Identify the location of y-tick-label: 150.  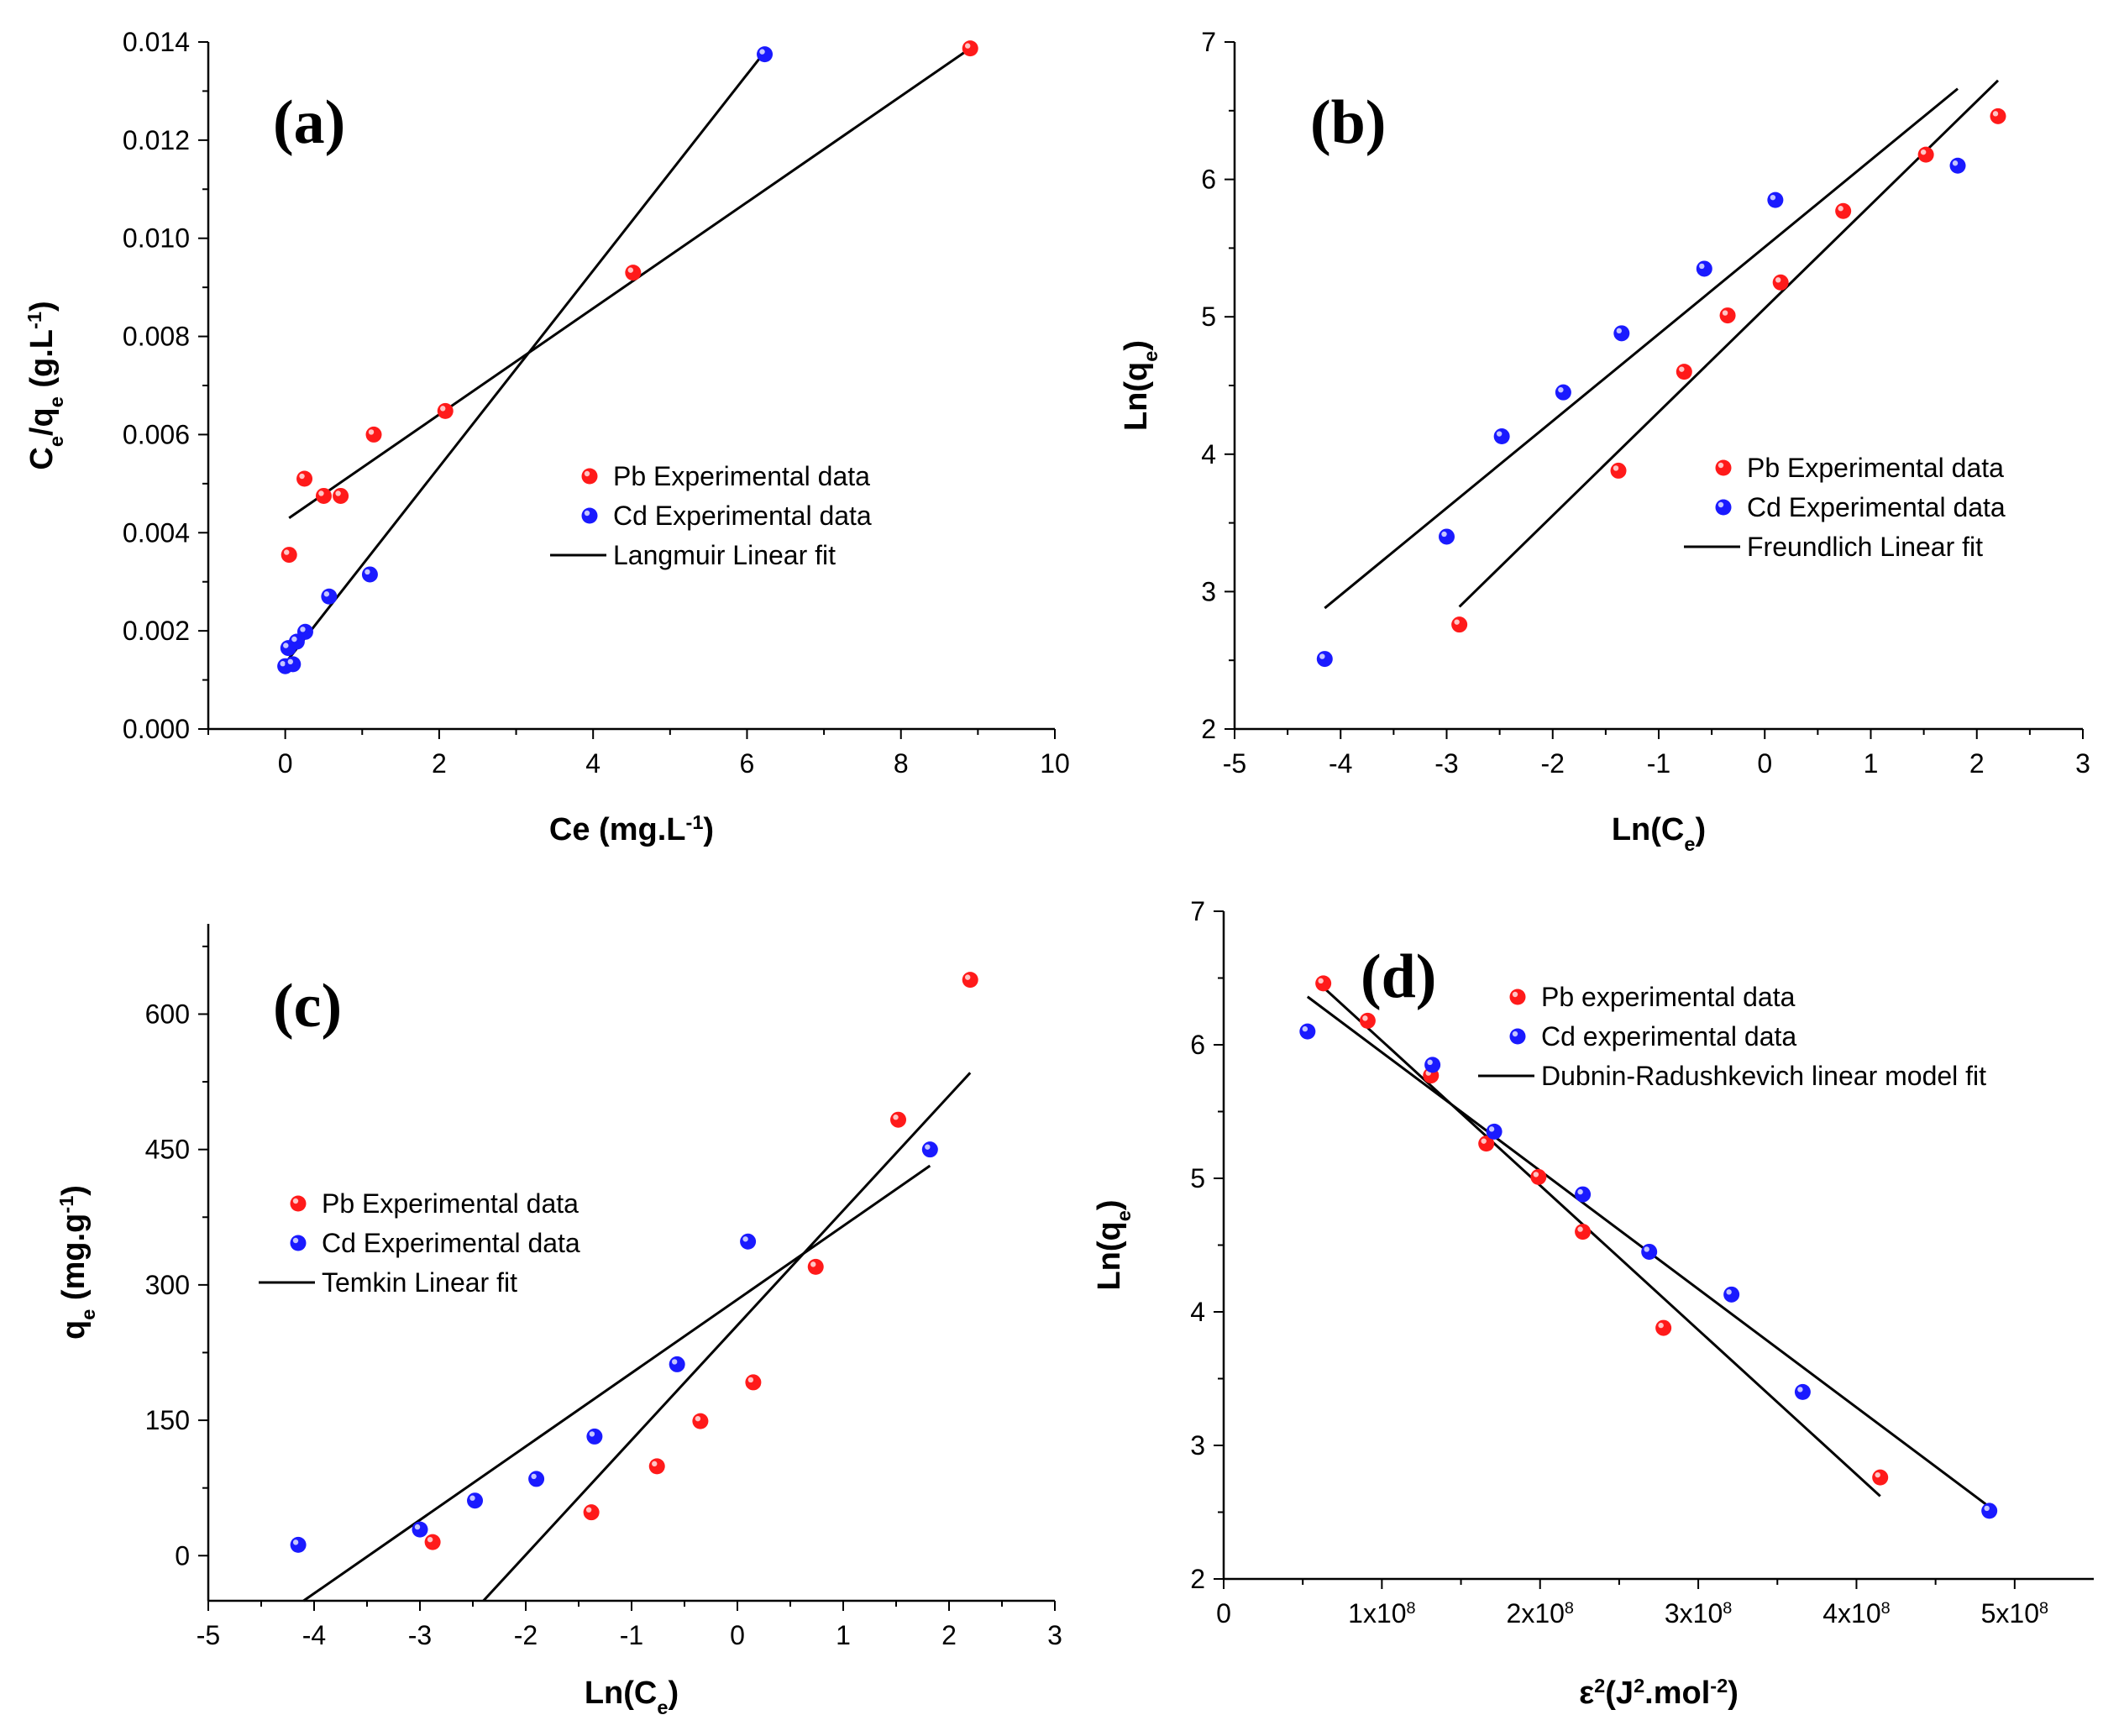
(167, 1420).